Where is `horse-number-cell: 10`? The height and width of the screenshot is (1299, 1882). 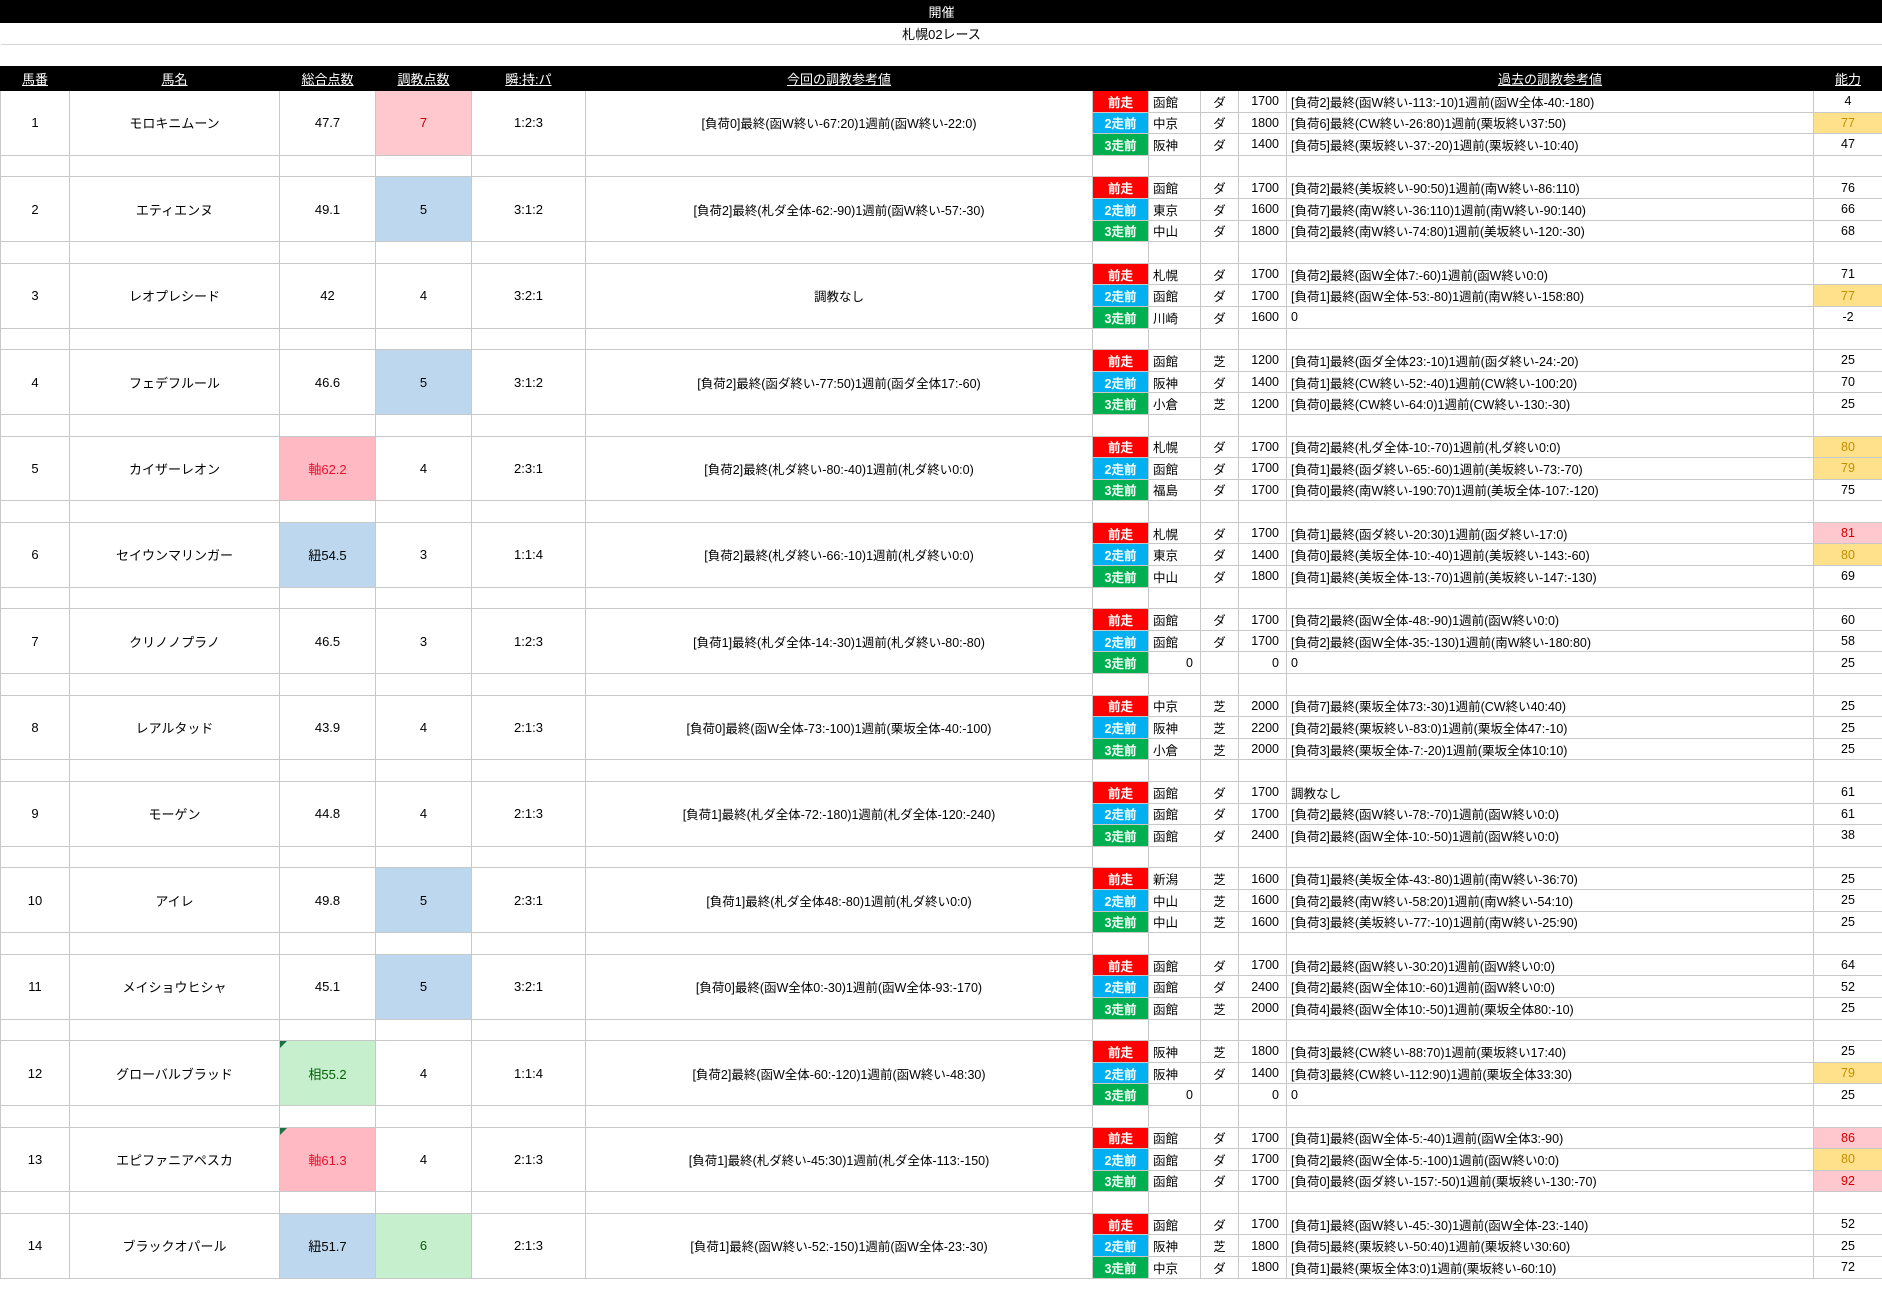
horse-number-cell: 10 is located at coordinates (35, 900).